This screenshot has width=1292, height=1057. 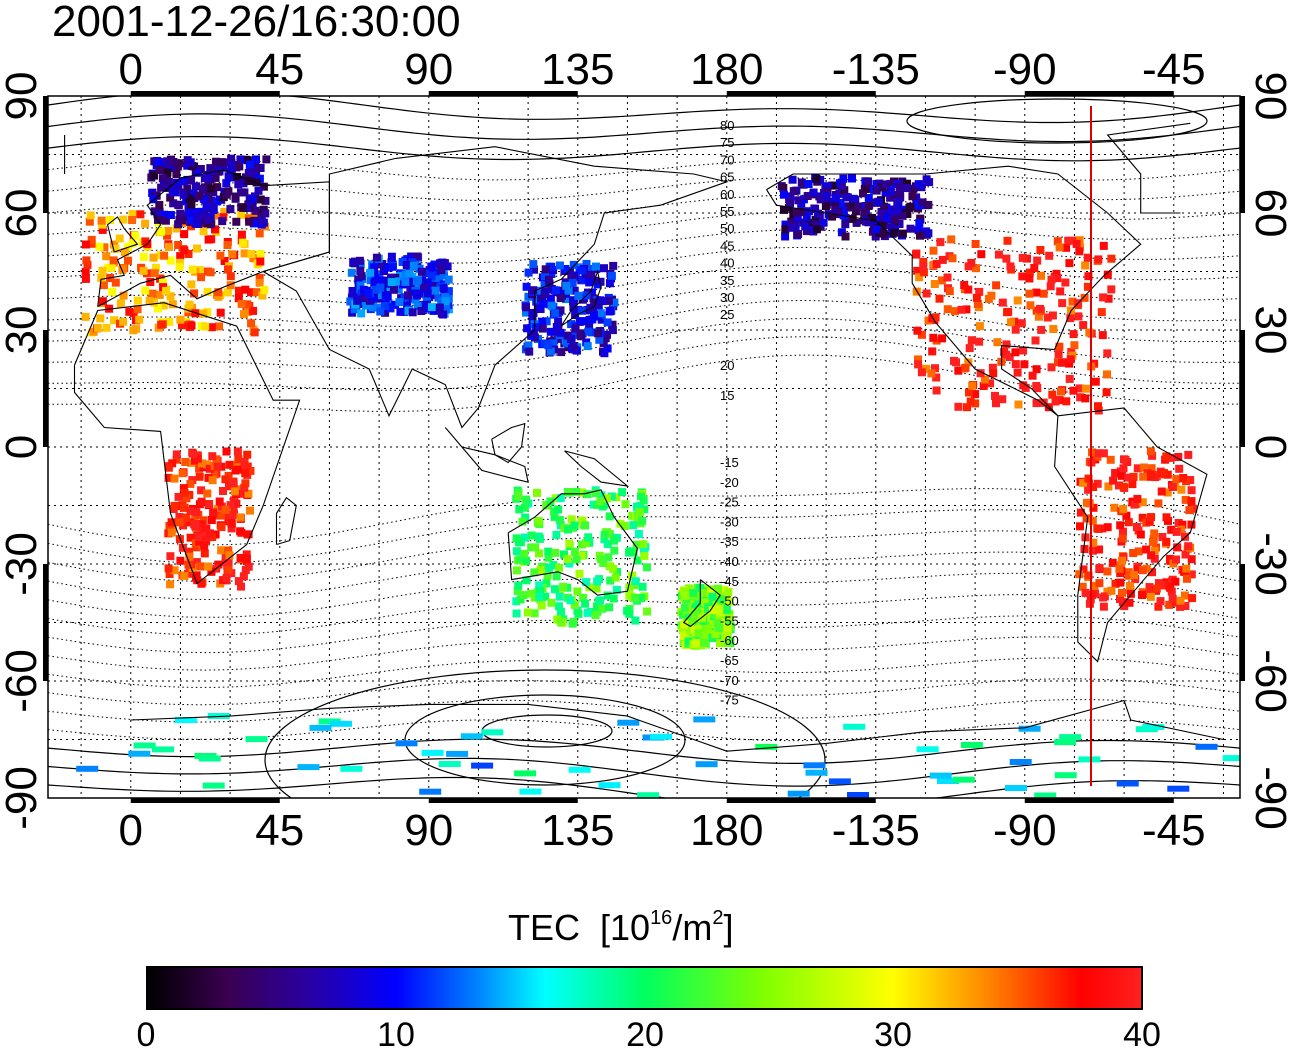 I want to click on frame-bar-bottom, so click(x=503, y=800).